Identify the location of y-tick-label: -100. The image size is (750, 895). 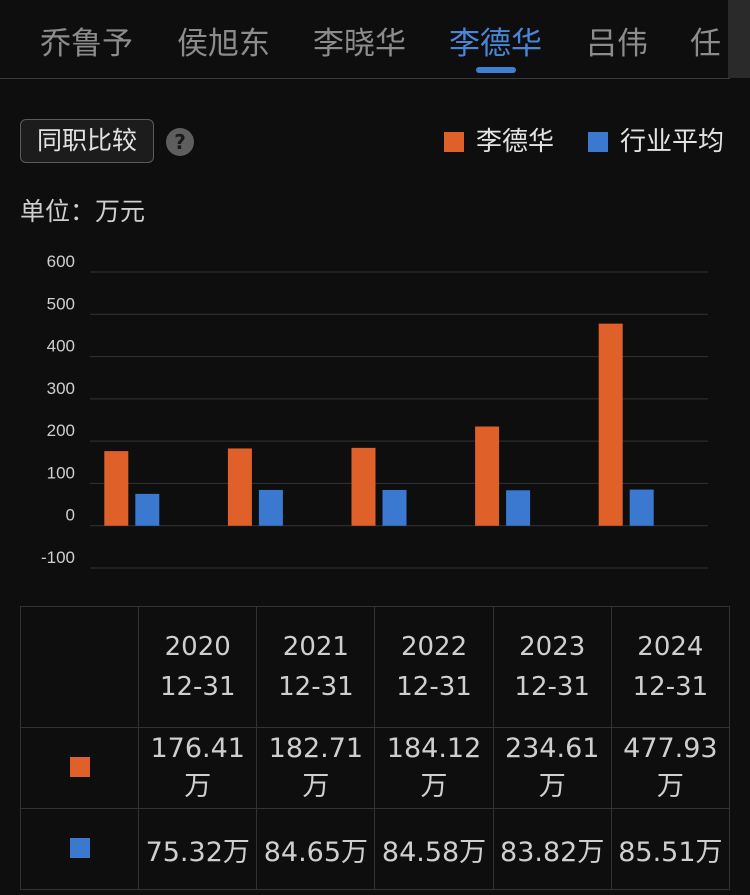
(58, 557).